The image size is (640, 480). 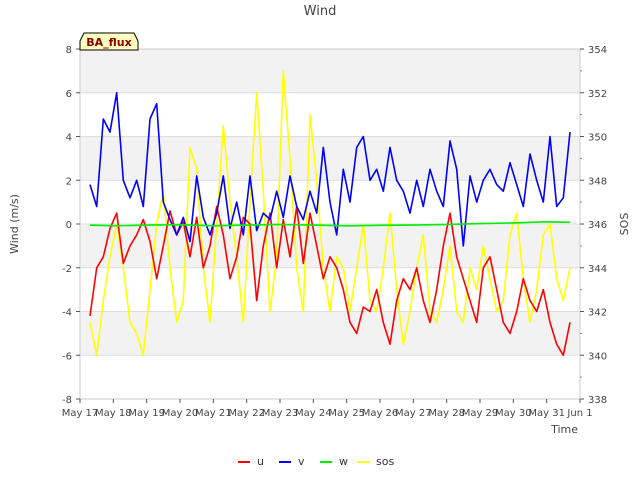 I want to click on x-tick-label: May 17, so click(x=80, y=413).